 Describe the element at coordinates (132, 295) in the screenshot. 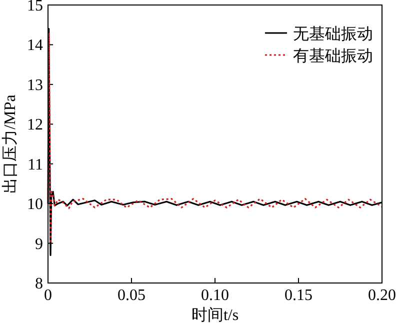

I see `x-tick-label: 0.05` at that location.